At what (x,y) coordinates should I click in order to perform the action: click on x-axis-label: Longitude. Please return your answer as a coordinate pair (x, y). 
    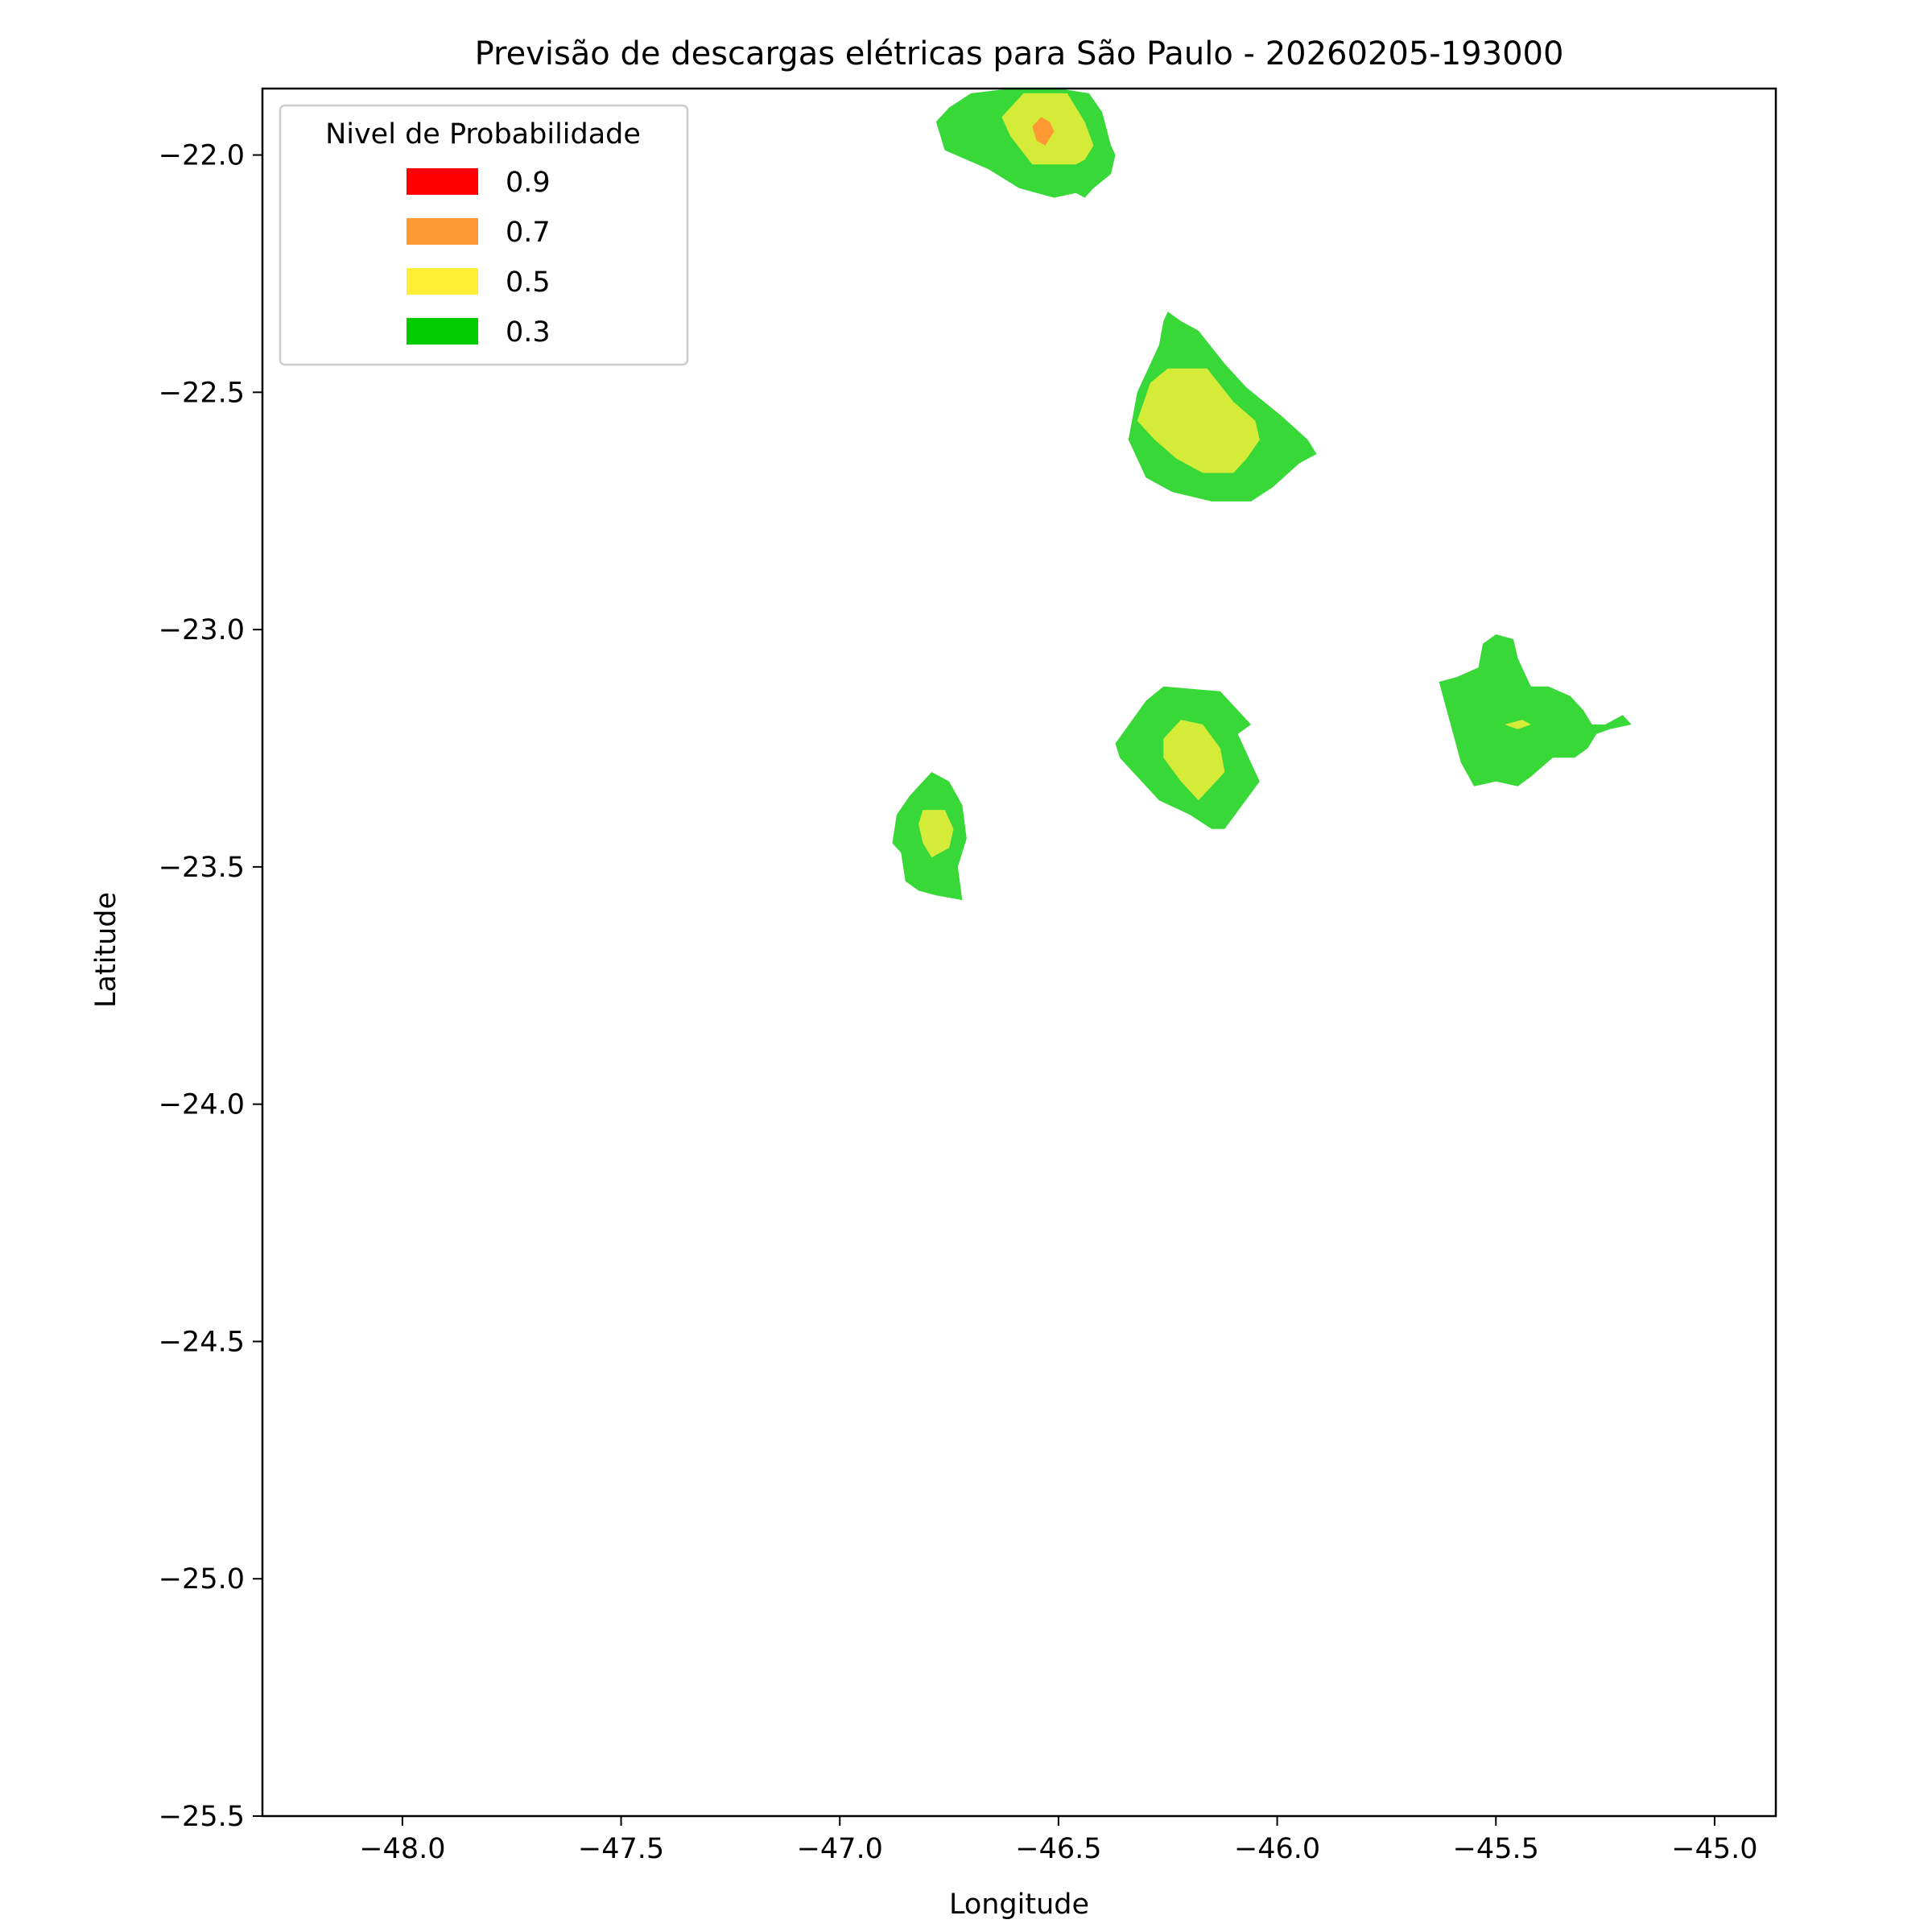
    Looking at the image, I should click on (1019, 1905).